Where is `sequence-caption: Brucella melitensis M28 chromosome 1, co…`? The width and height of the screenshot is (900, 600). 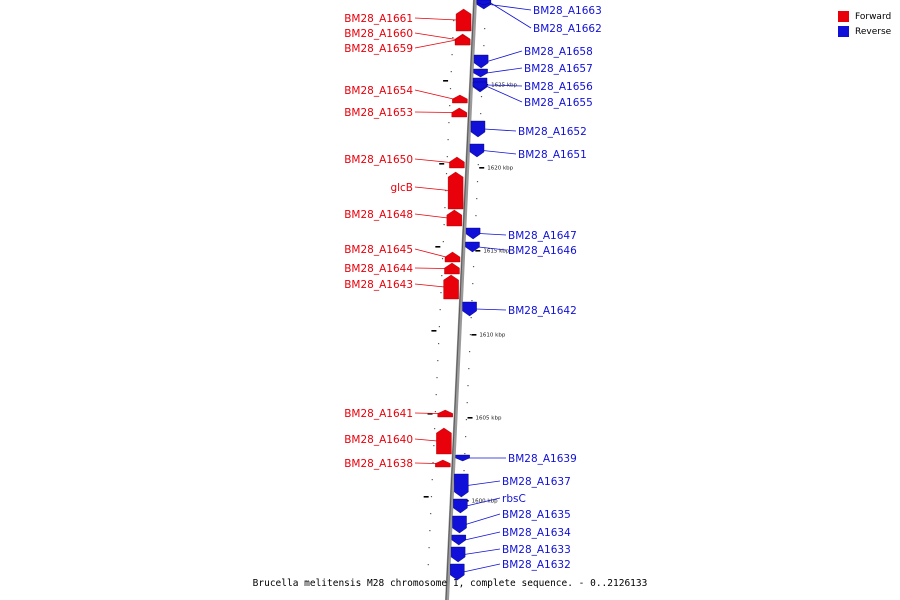 sequence-caption: Brucella melitensis M28 chromosome 1, co… is located at coordinates (450, 583).